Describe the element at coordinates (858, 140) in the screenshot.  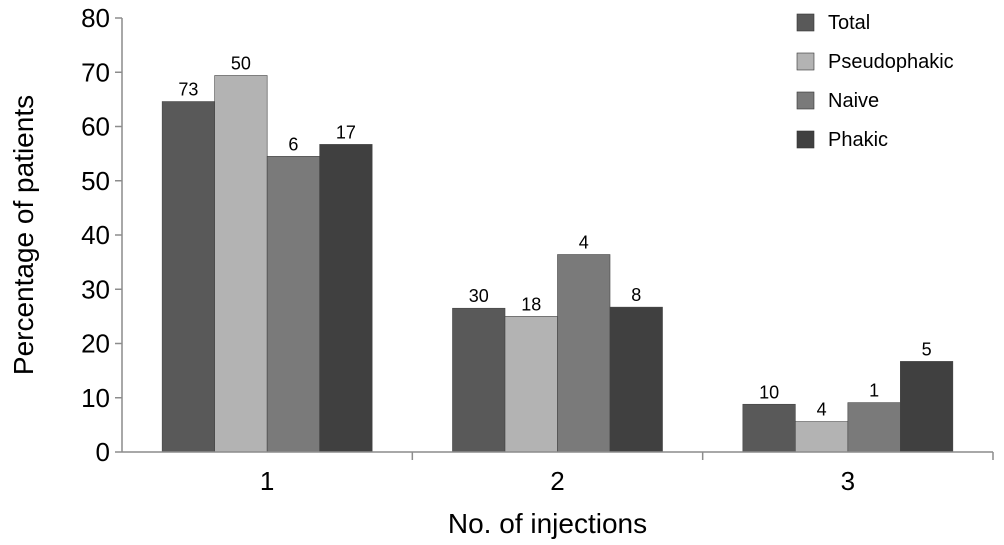
I see `legend-label-phakic: Phakic` at that location.